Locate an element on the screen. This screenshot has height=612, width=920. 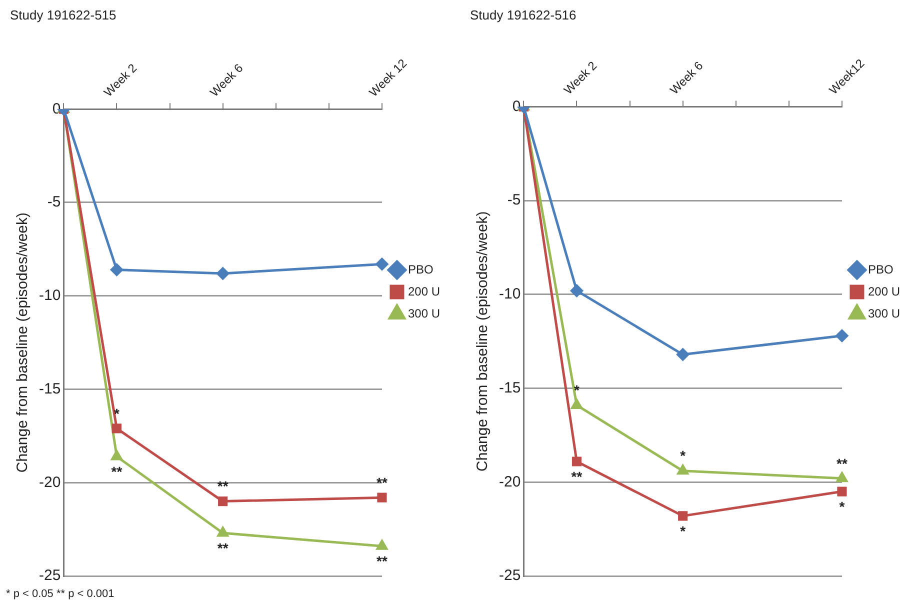
chart-title: Study 191622-515 is located at coordinates (63, 14).